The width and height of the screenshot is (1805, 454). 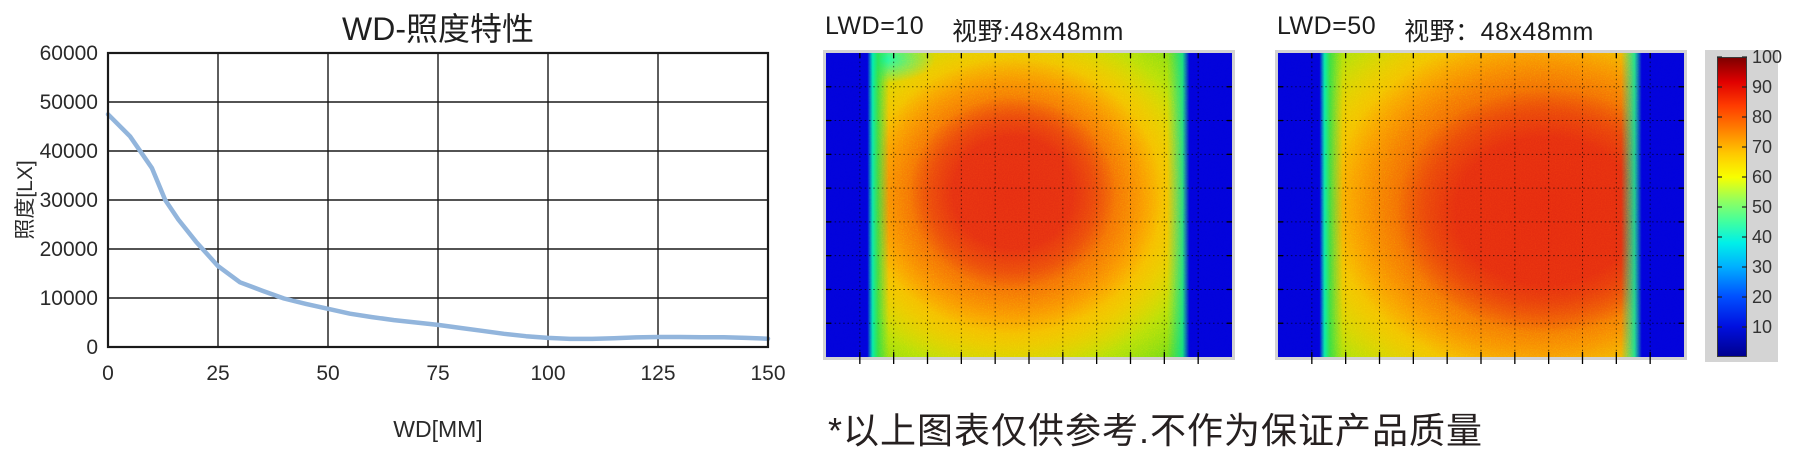 I want to click on x-tick-label: 100, so click(x=547, y=373).